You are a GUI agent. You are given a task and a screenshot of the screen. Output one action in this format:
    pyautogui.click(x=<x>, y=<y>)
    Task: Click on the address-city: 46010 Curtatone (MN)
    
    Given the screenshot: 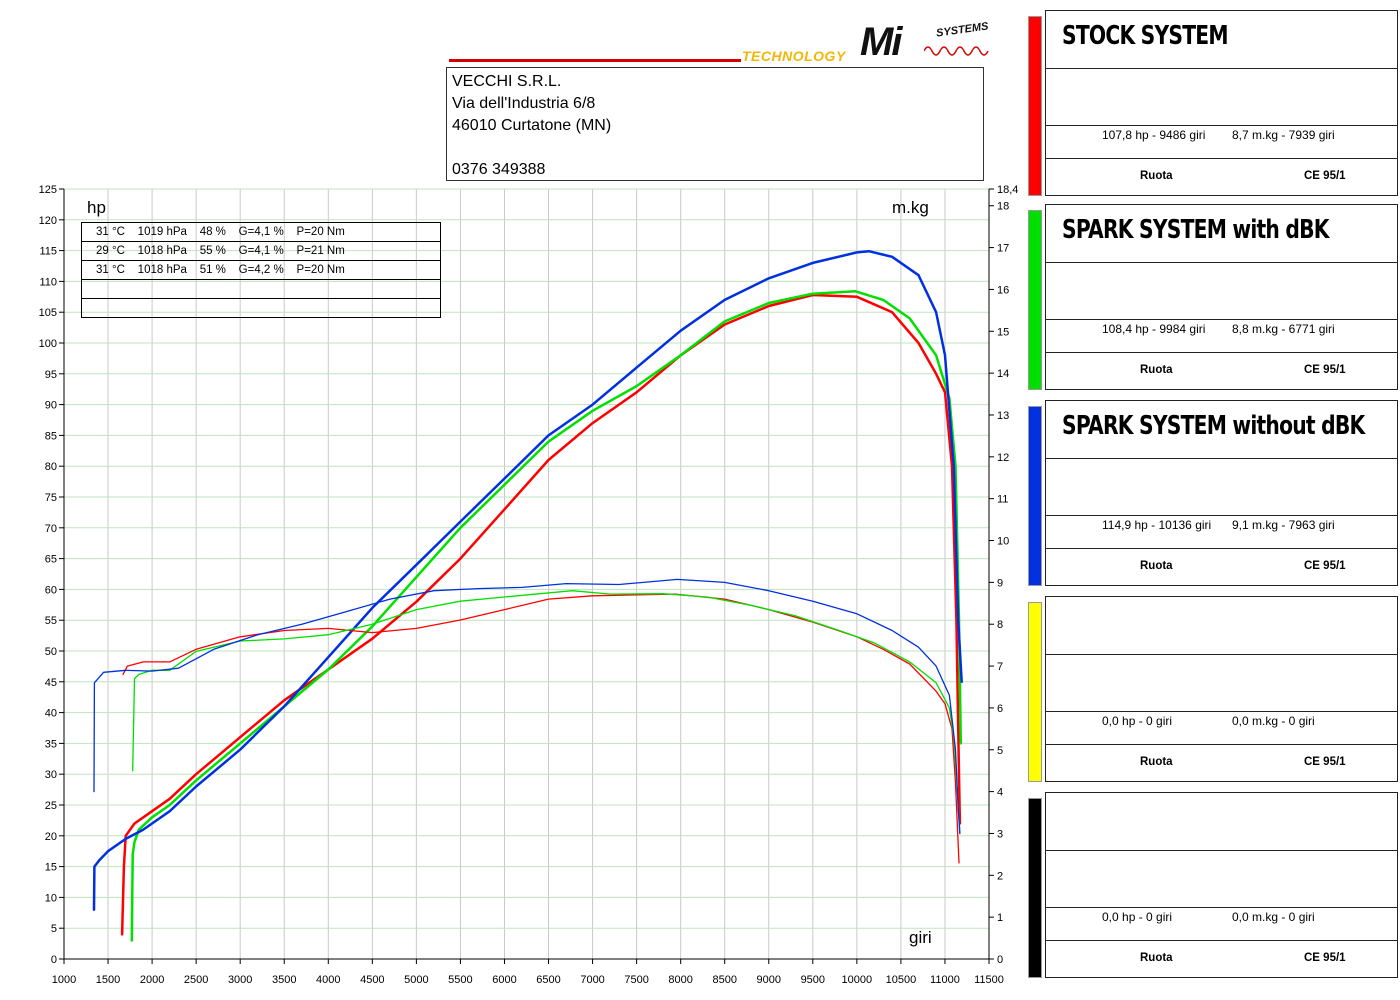 What is the action you would take?
    pyautogui.click(x=532, y=125)
    